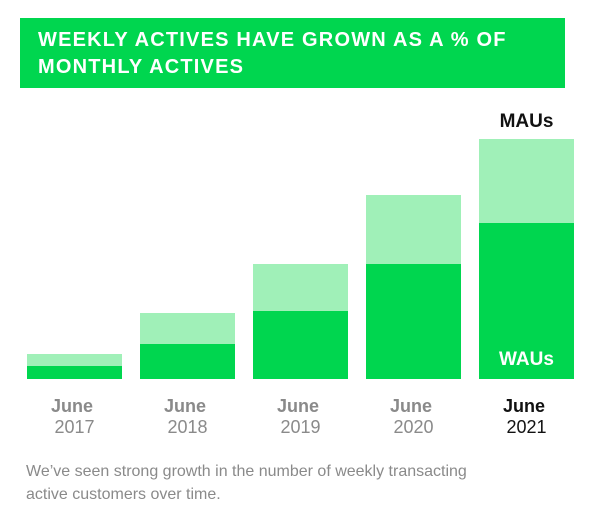  I want to click on x-tick-label: June 2019, so click(300, 416).